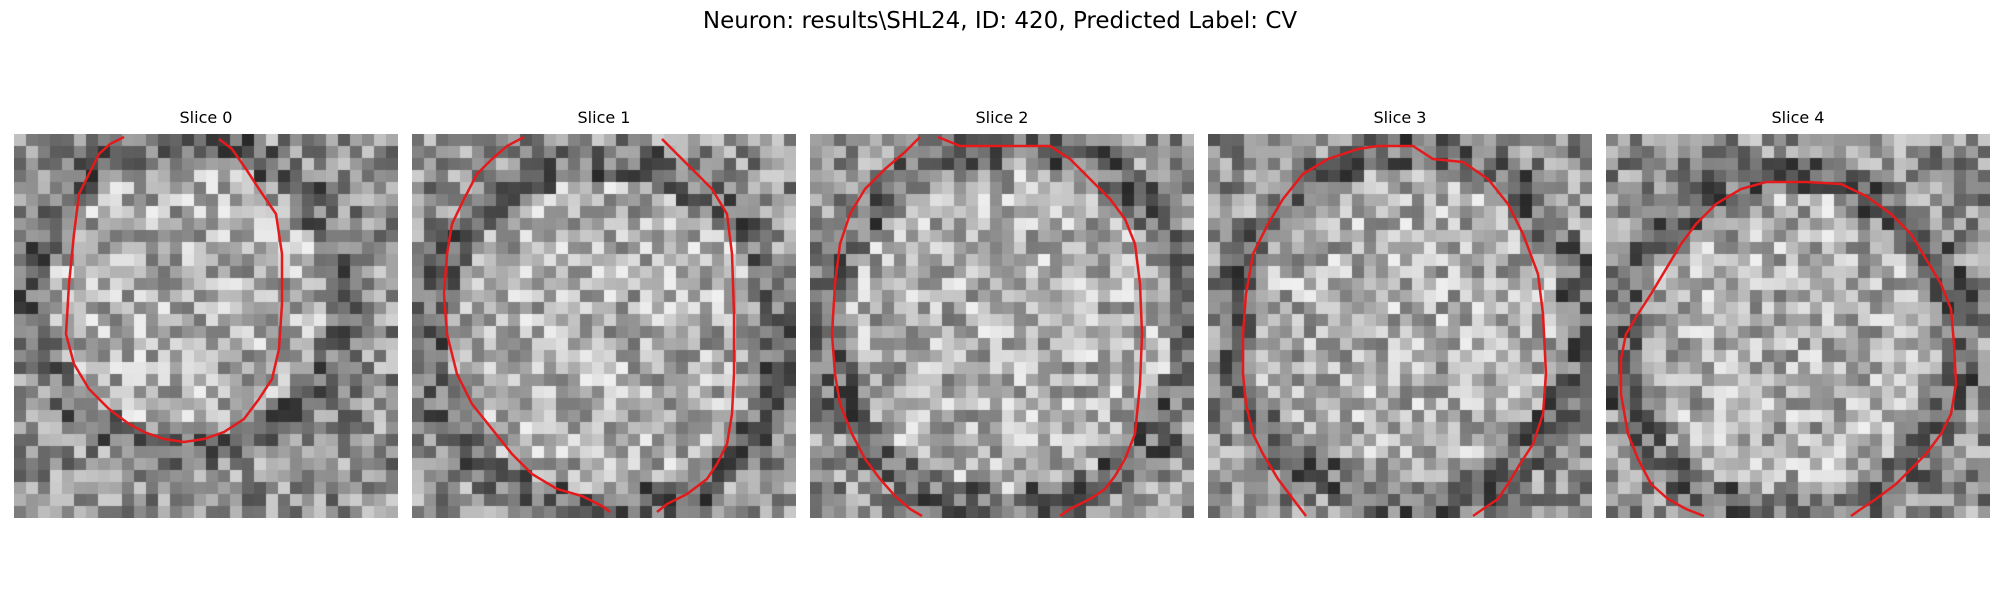 This screenshot has height=600, width=2000. What do you see at coordinates (1400, 117) in the screenshot?
I see `slice-title-3: Slice 3` at bounding box center [1400, 117].